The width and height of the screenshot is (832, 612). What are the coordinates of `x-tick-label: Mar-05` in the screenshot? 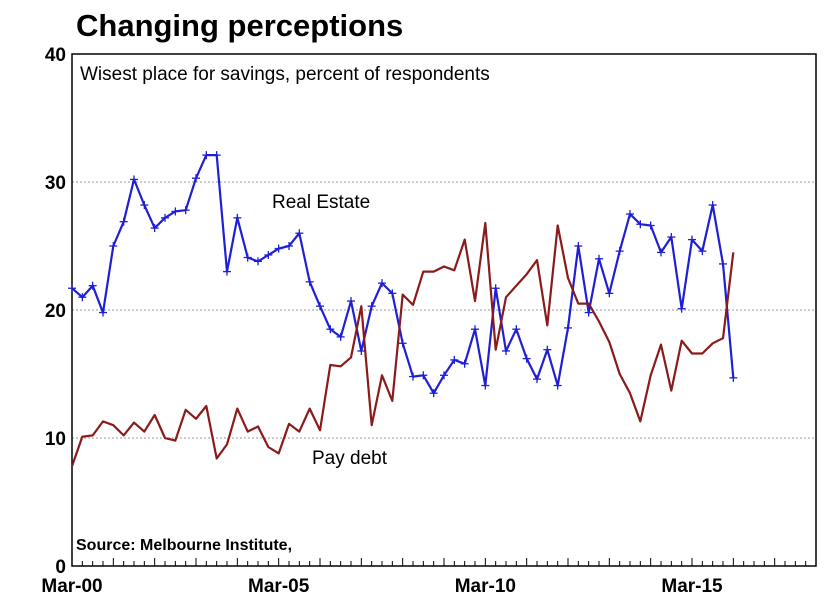 It's located at (279, 586).